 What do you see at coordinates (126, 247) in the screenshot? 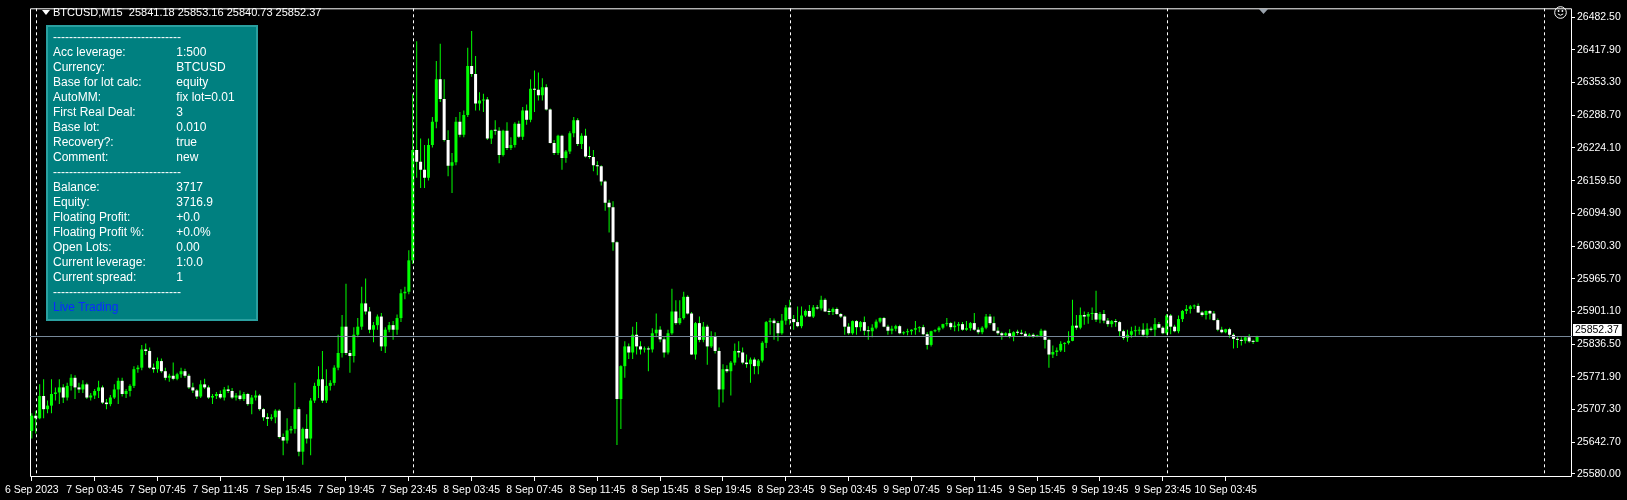
I see `text: Open Lots: 0.00` at bounding box center [126, 247].